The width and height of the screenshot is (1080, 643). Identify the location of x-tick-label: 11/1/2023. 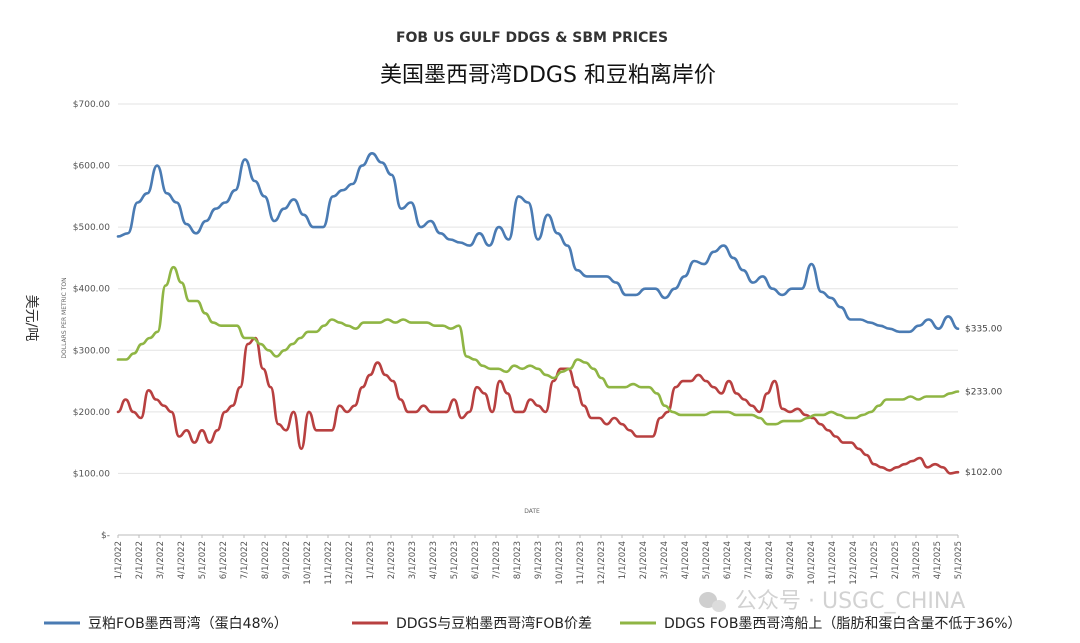
(581, 563).